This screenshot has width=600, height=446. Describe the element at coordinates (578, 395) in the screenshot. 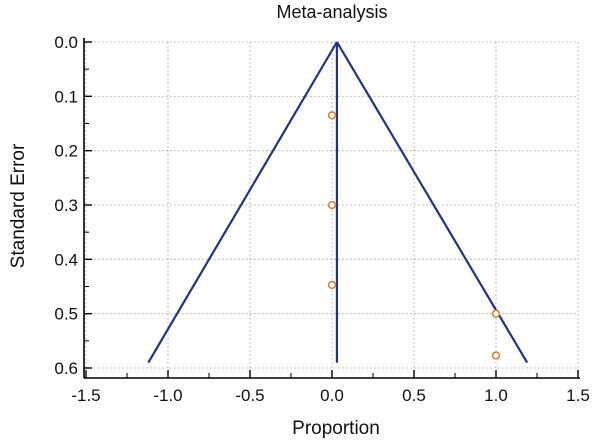

I see `x-tick-label-6: 1.5` at that location.